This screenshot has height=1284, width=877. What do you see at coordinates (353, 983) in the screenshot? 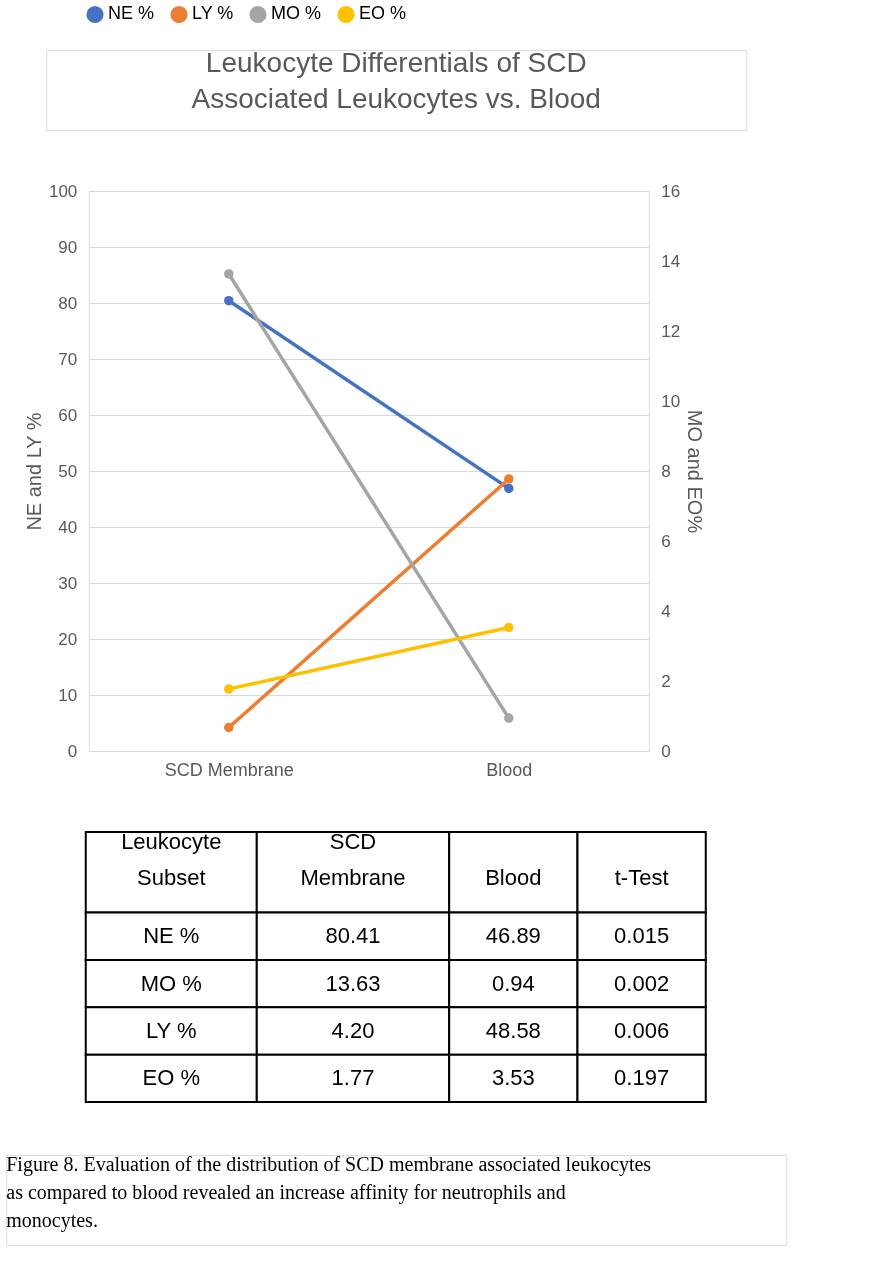
I see `data-label: 13.63` at bounding box center [353, 983].